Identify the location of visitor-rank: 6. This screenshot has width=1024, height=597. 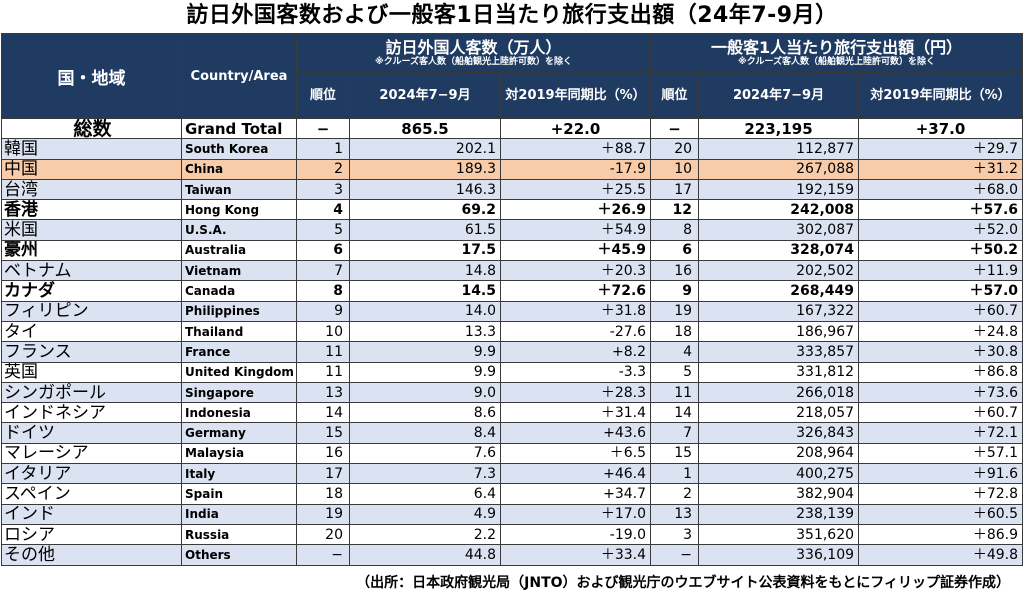
(323, 250).